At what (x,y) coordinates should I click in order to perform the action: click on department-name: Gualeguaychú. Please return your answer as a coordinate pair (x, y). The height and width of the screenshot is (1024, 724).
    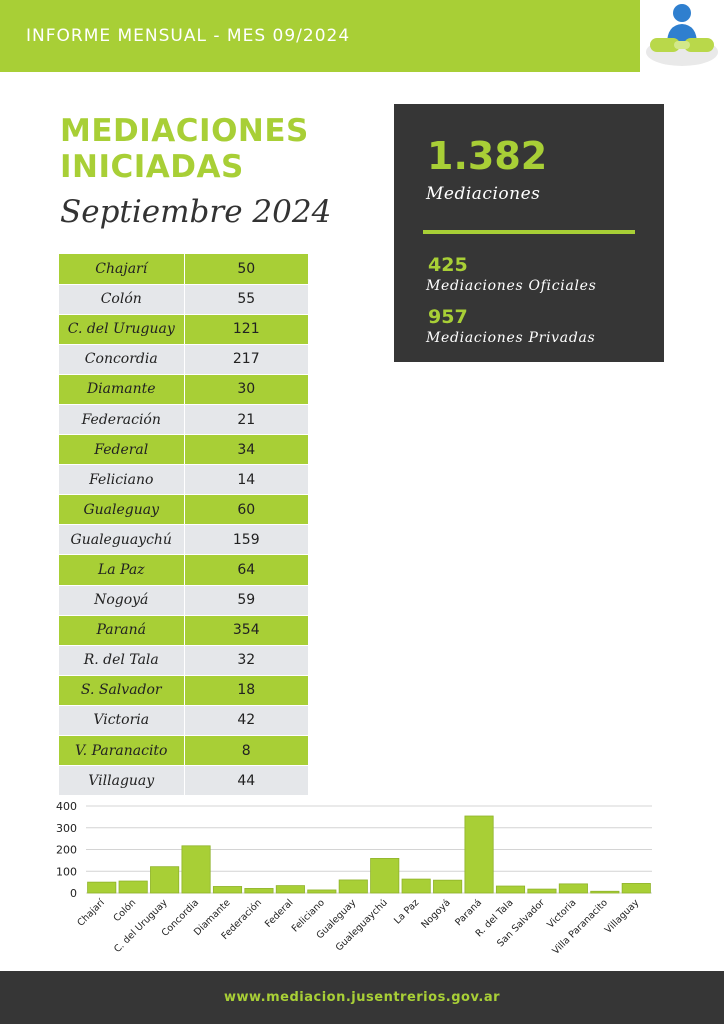
    Looking at the image, I should click on (122, 540).